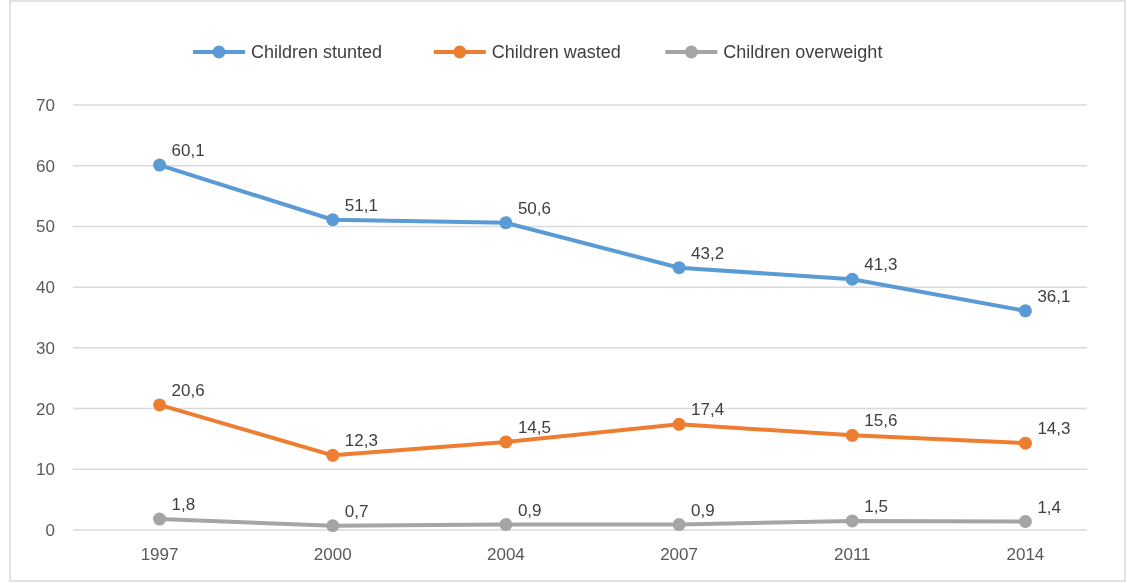 The width and height of the screenshot is (1127, 583). I want to click on data-label: 43,2, so click(708, 253).